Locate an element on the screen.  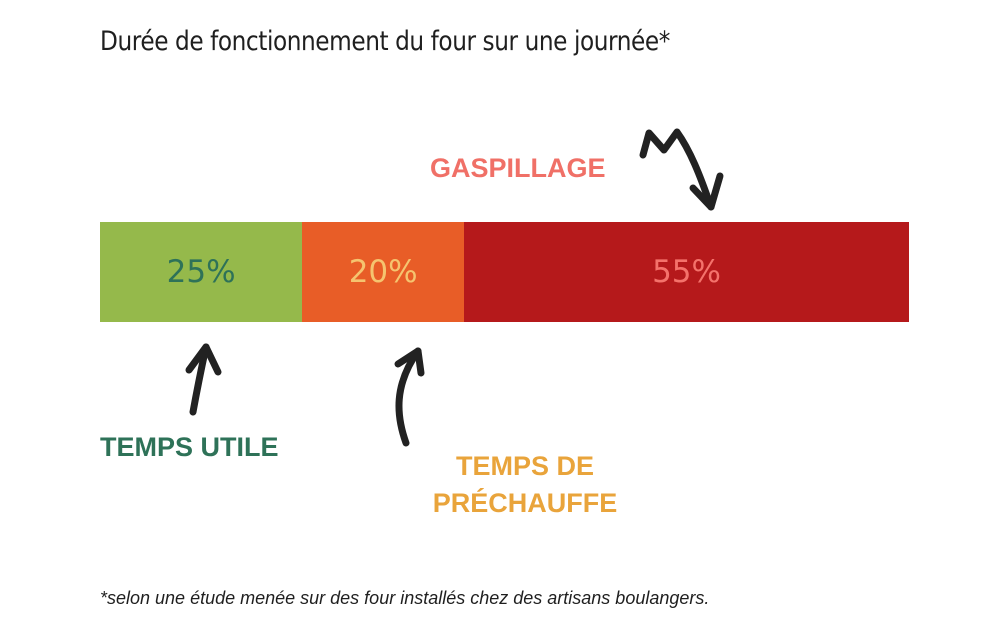
arrow-head-gaspillage is located at coordinates (706, 191).